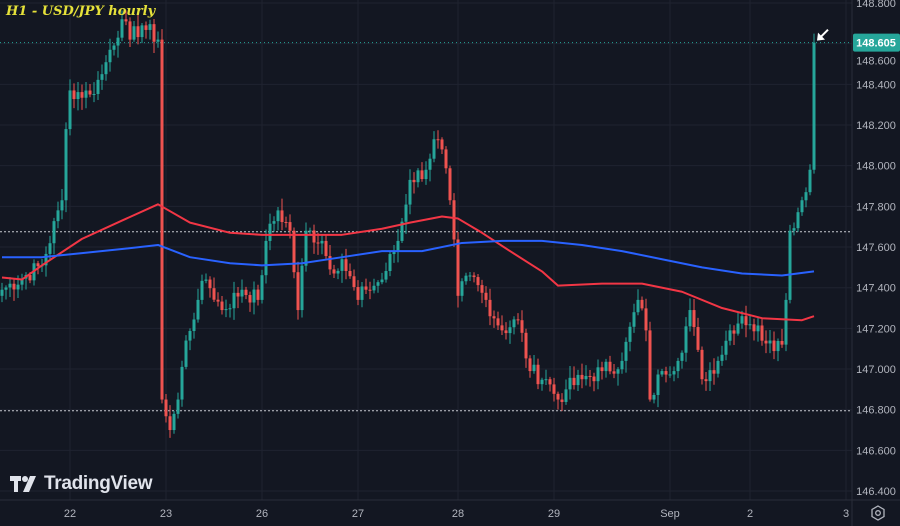 This screenshot has height=526, width=900. I want to click on y-tick-label: 146.400, so click(876, 492).